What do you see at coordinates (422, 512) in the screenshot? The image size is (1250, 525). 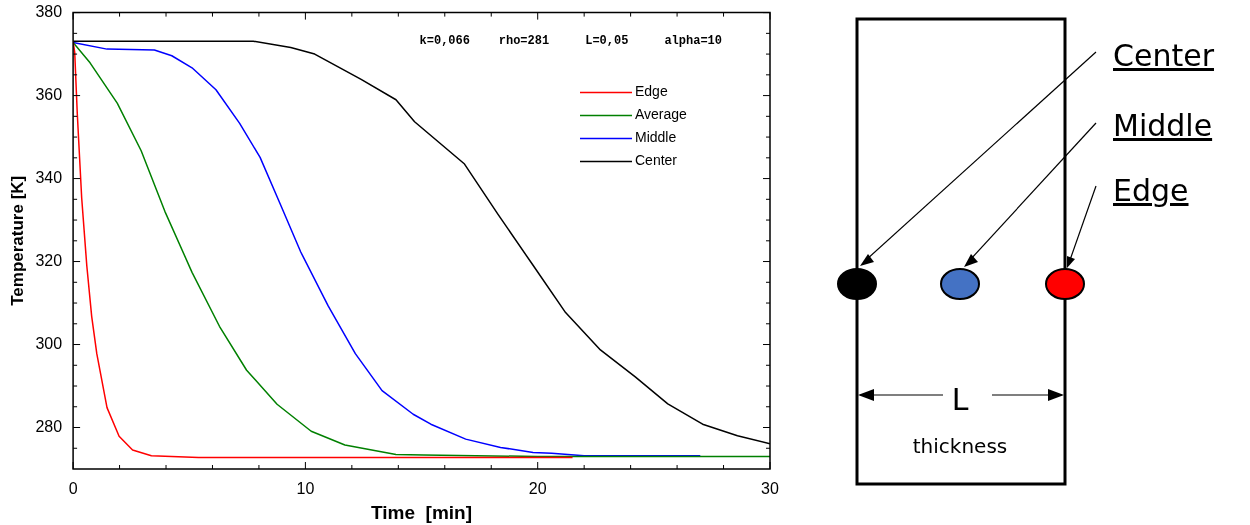 I see `x-axis-title: Time [min]` at bounding box center [422, 512].